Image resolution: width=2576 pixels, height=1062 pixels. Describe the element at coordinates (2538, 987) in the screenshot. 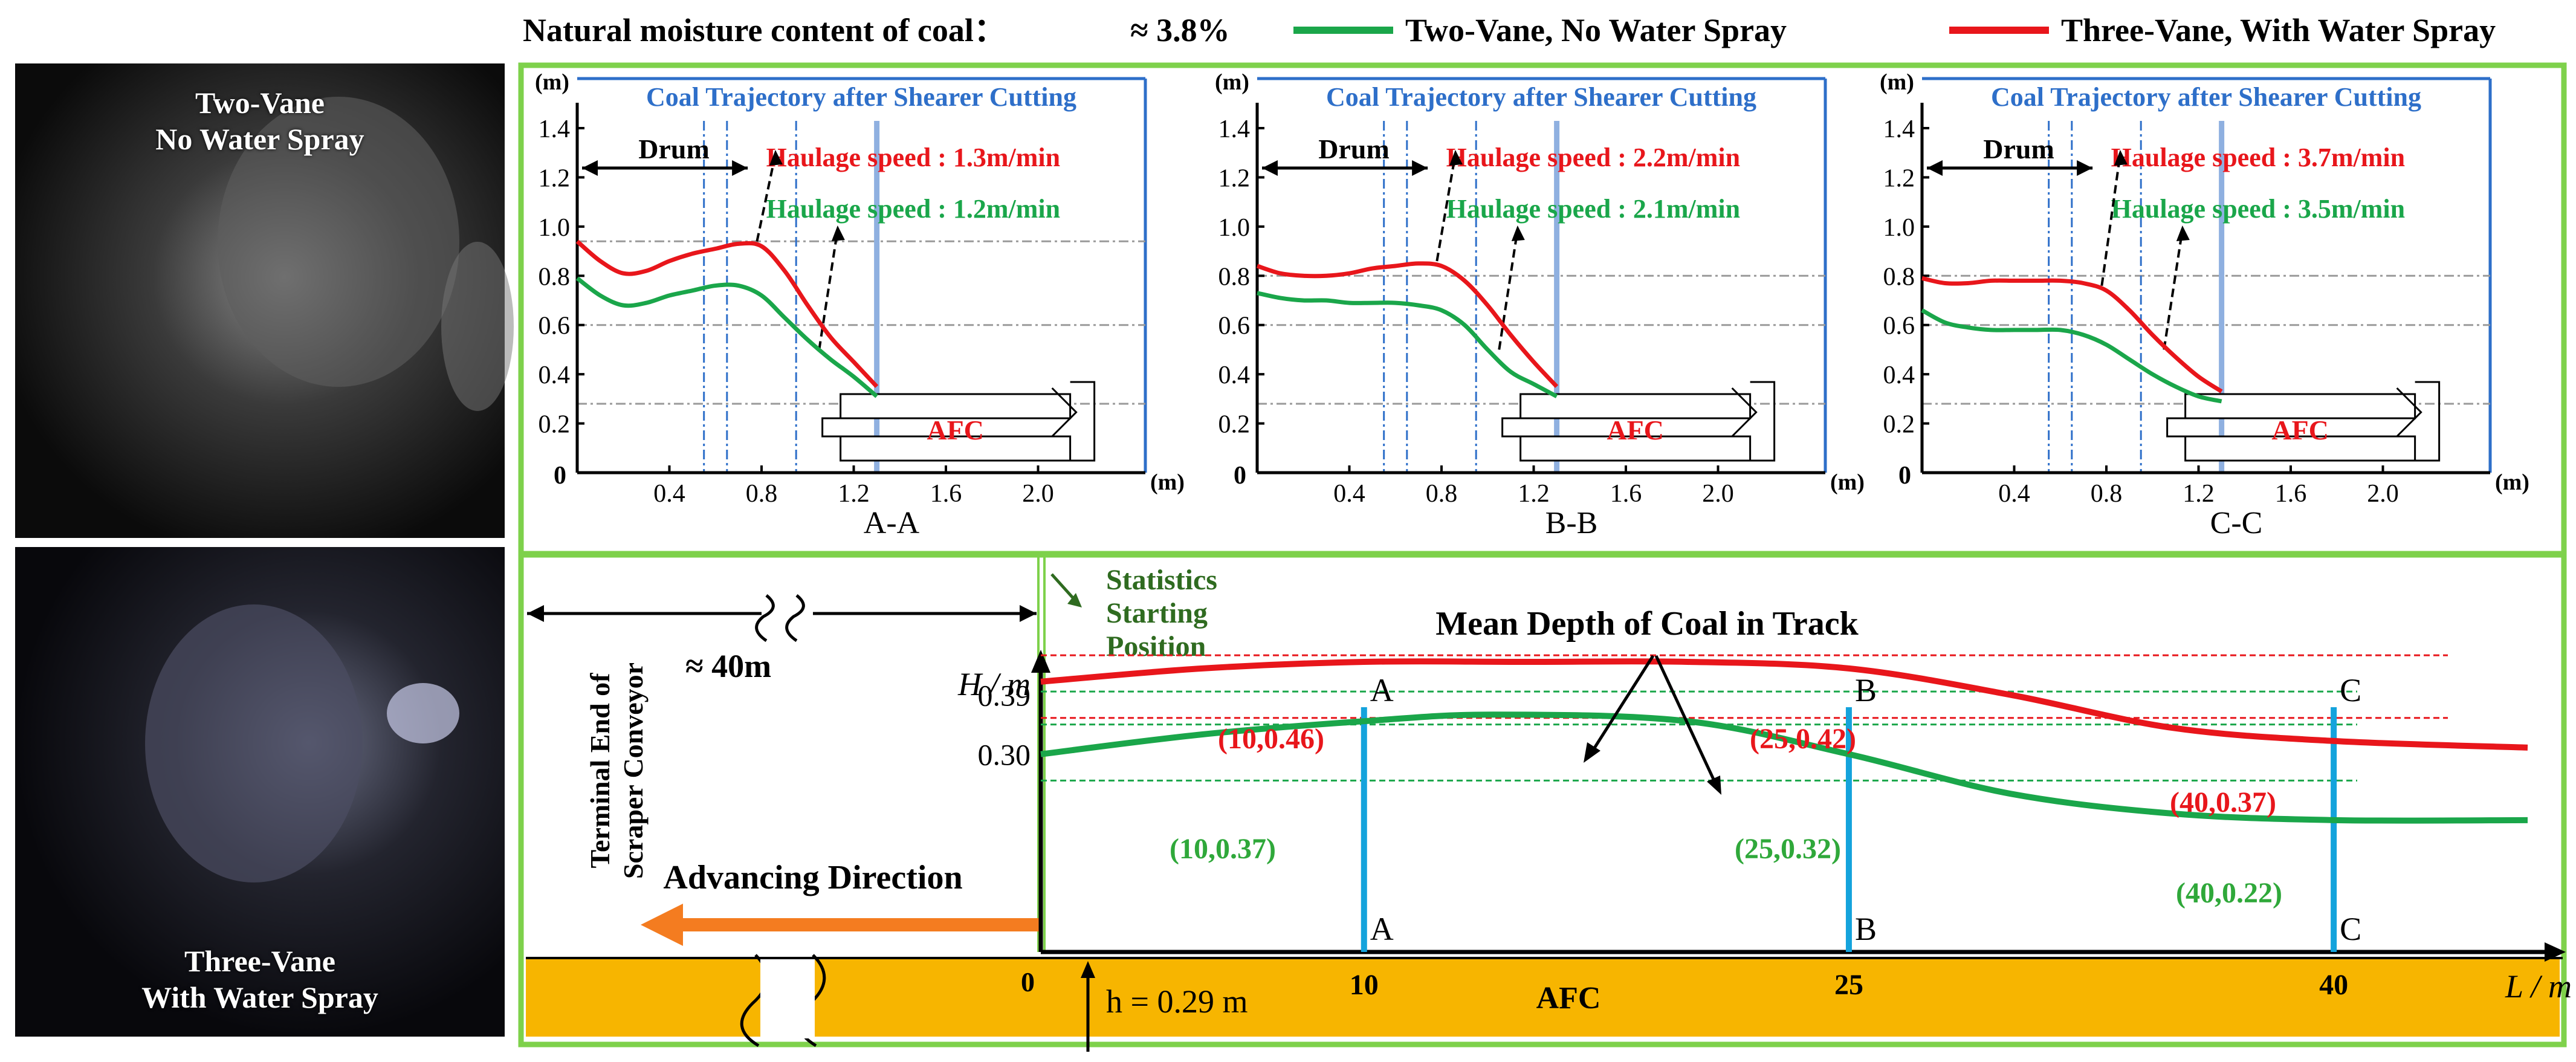

I see `bottom-x-label: L / m` at that location.